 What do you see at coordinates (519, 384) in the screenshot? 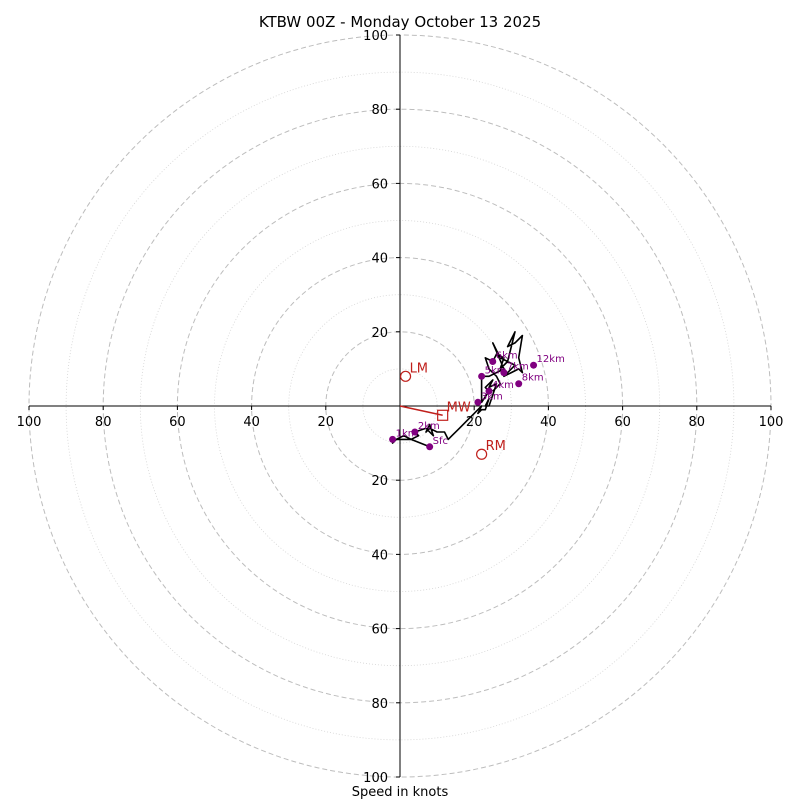
I see `height-marker-8km` at bounding box center [519, 384].